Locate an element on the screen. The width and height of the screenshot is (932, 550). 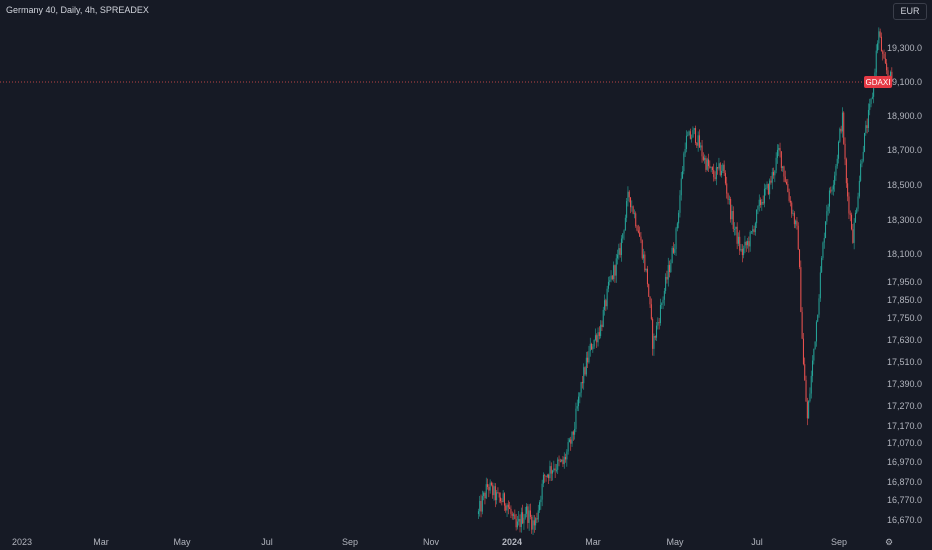
x-axis-settings-icon: ⚙ is located at coordinates (889, 542).